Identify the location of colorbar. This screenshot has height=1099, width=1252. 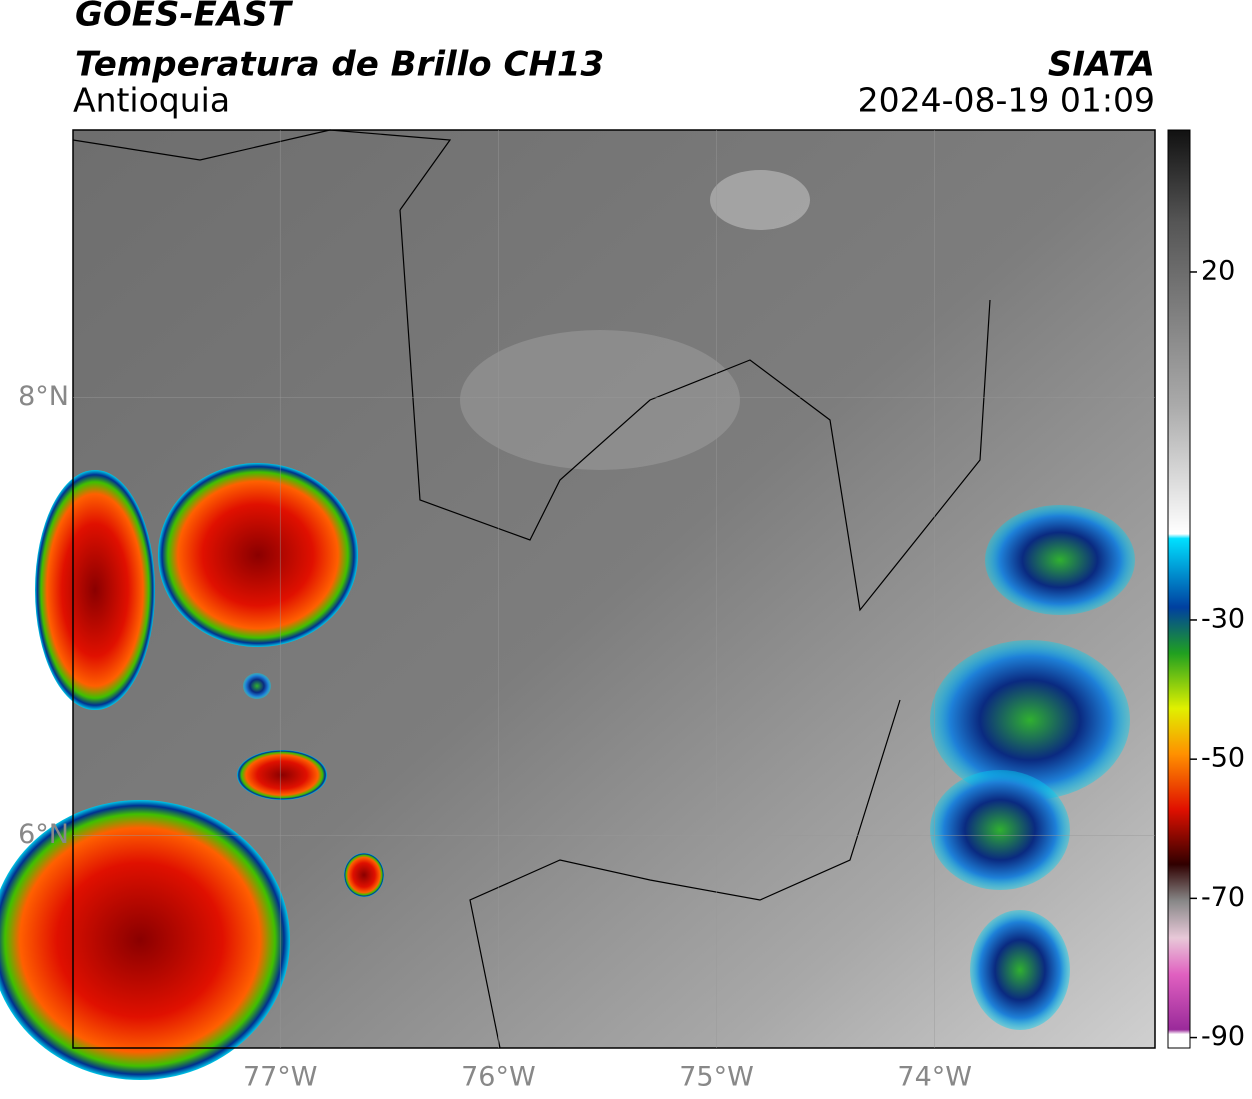
(1179, 589).